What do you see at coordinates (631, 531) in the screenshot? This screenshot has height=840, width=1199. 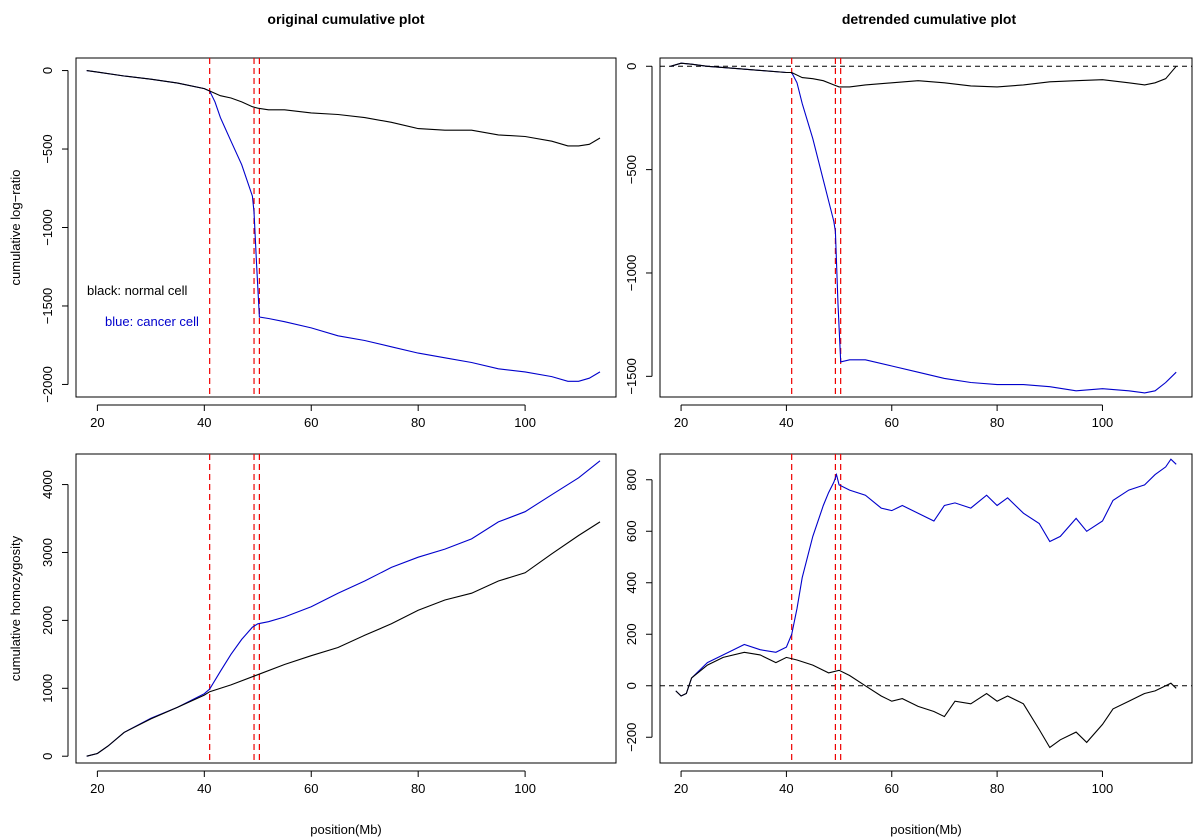 I see `y-tick-label: 600` at bounding box center [631, 531].